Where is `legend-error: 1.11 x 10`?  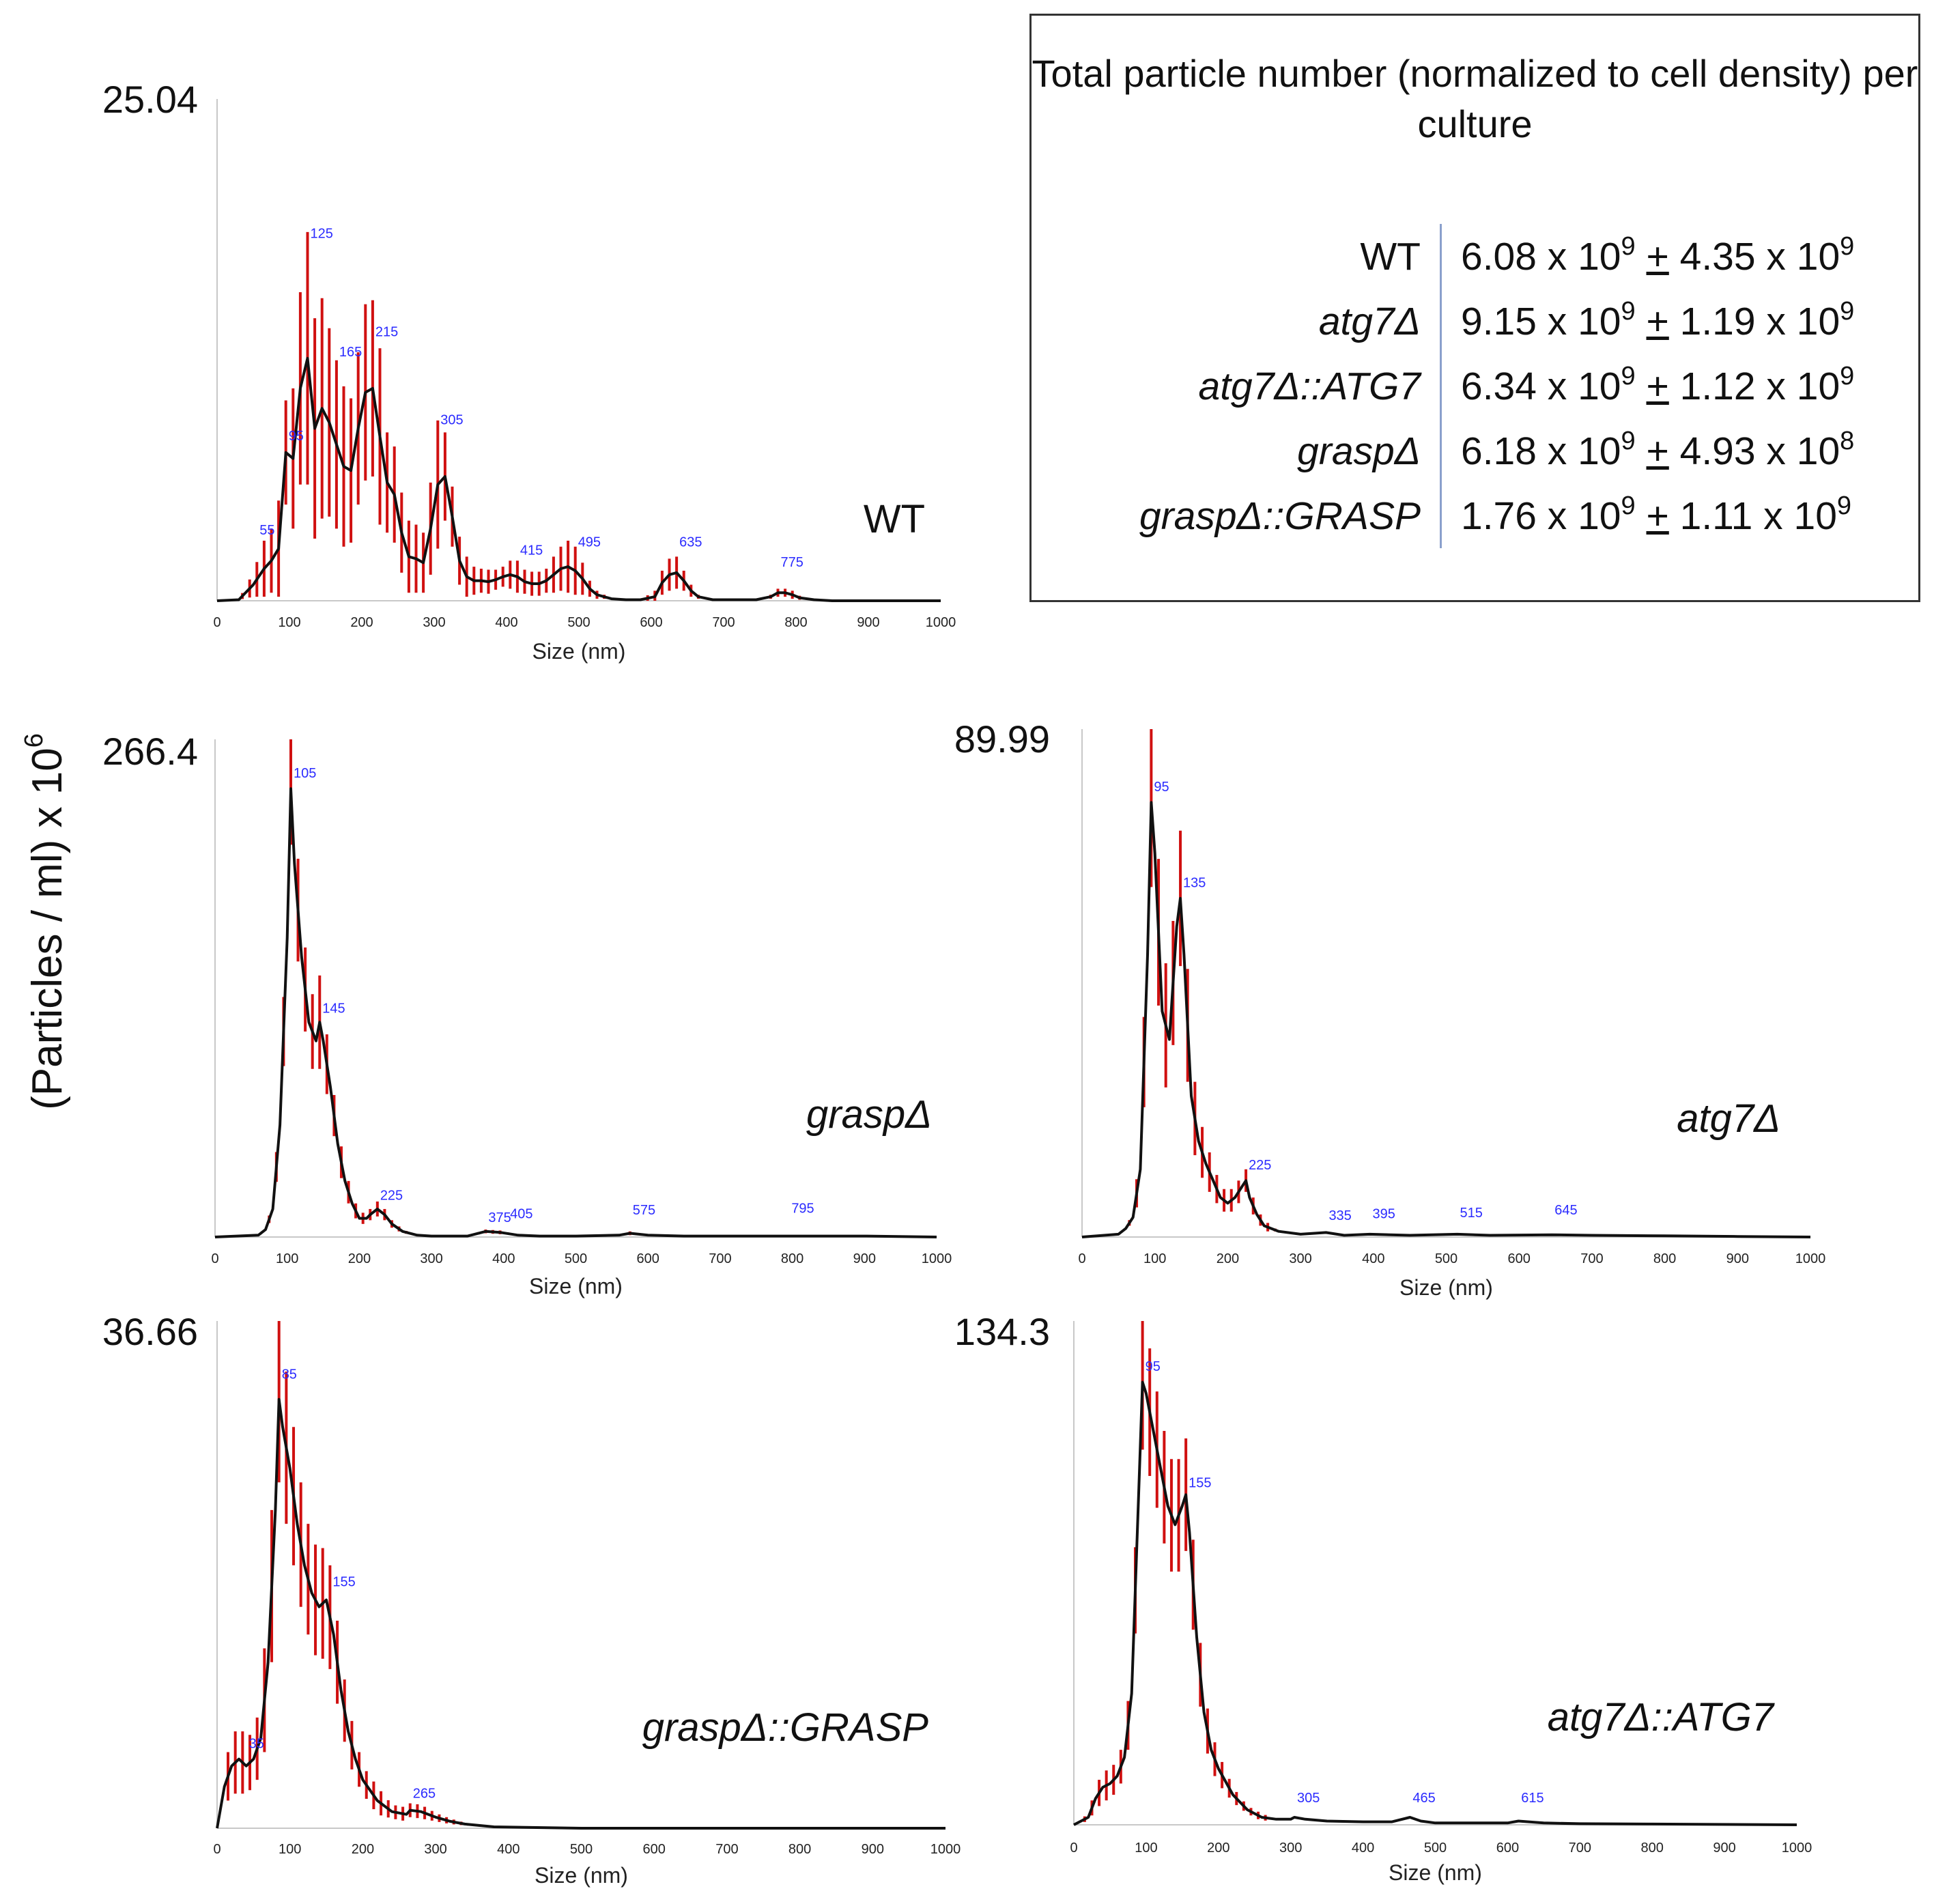 legend-error: 1.11 x 10 is located at coordinates (1753, 516).